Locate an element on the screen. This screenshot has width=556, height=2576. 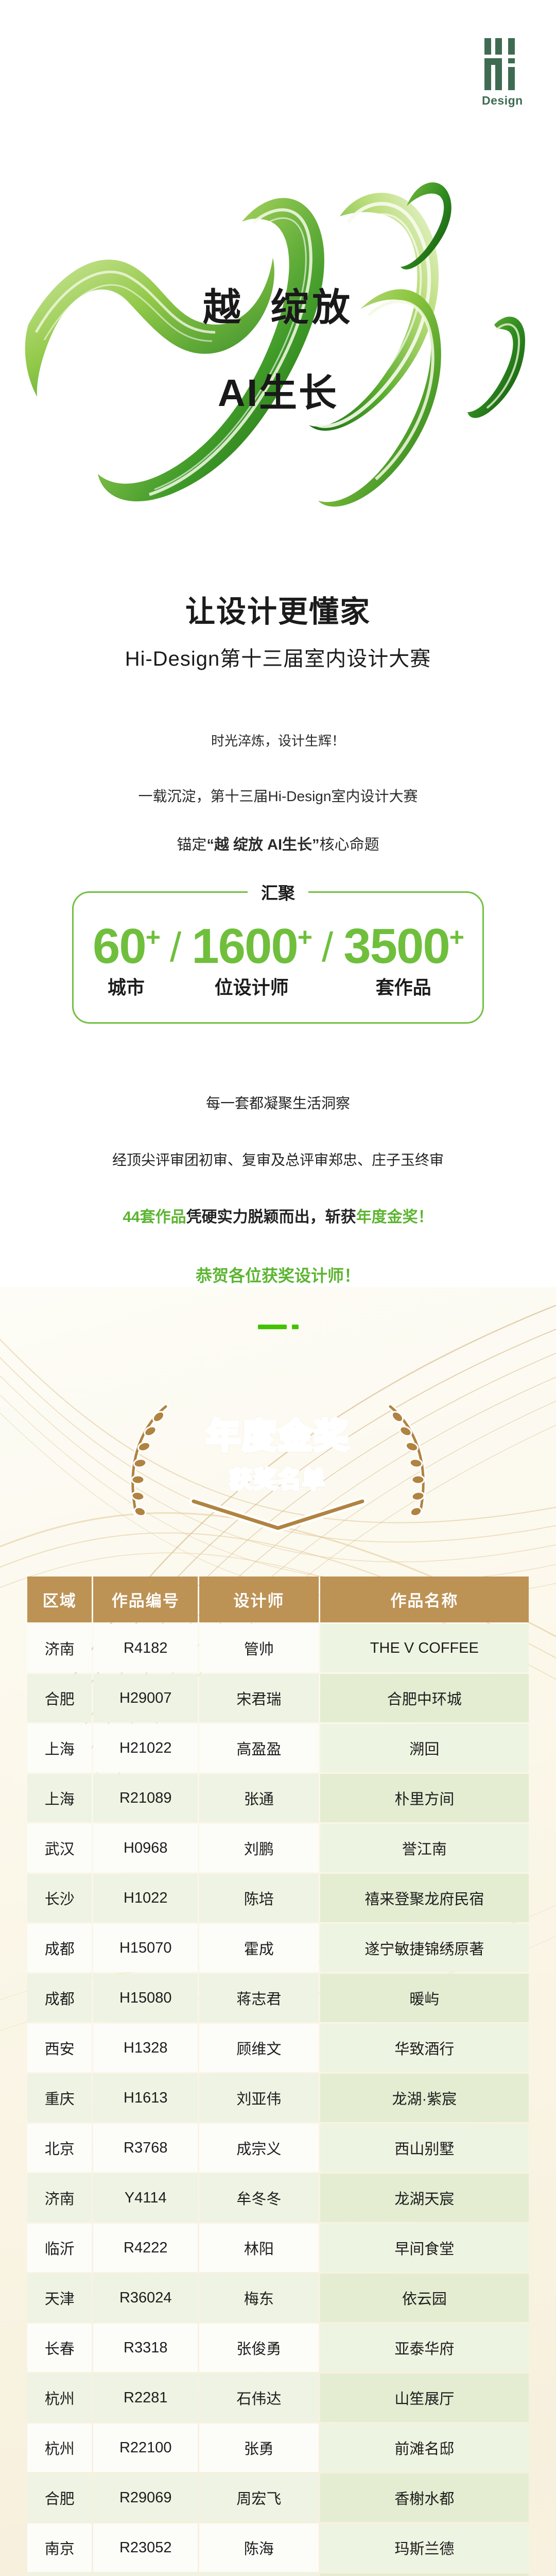
cell-work-code: R3768 is located at coordinates (145, 2148).